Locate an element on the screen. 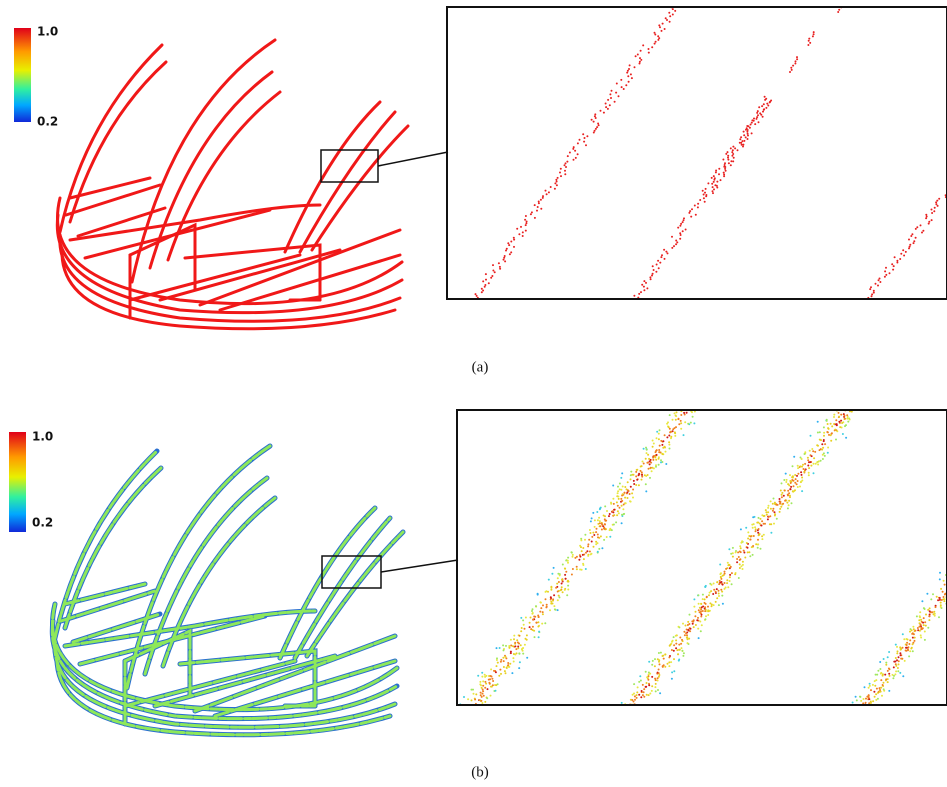 The width and height of the screenshot is (947, 787). colorbar-max: 1.0 is located at coordinates (47, 32).